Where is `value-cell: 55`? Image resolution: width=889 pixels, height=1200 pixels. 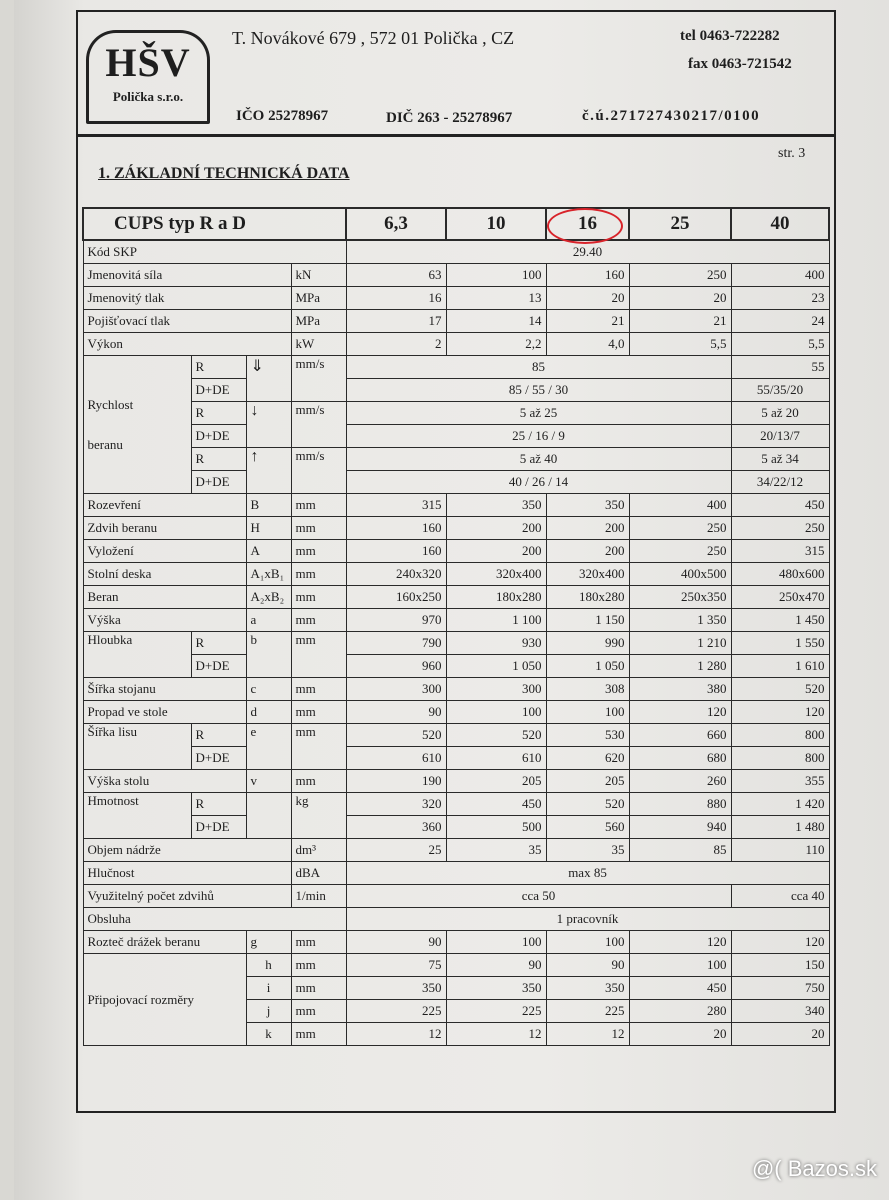
value-cell: 55 is located at coordinates (780, 367).